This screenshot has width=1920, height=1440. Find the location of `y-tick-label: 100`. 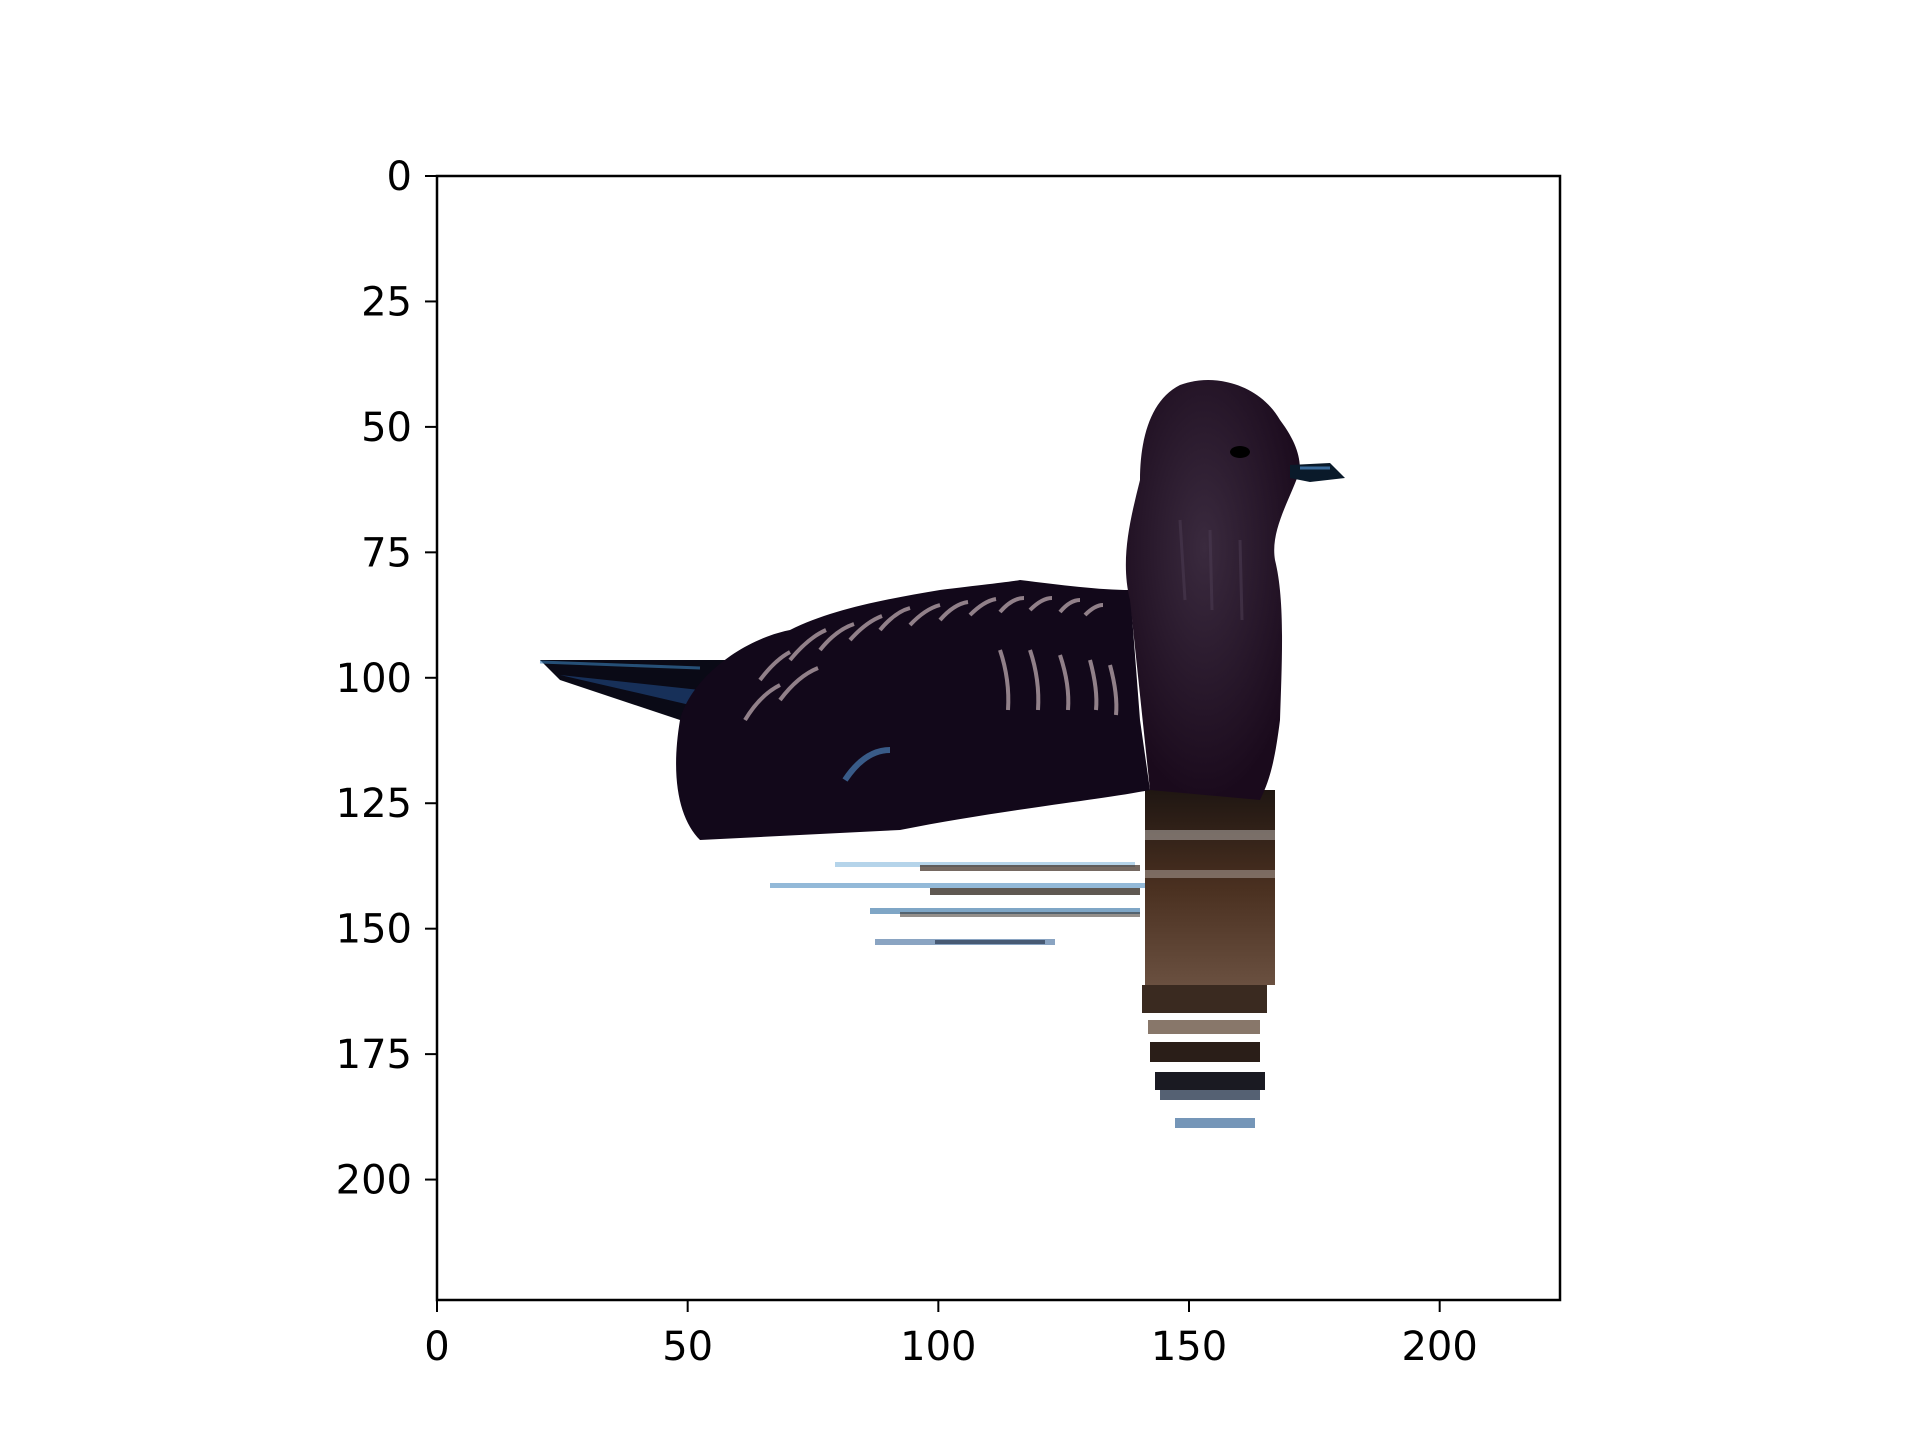

y-tick-label: 100 is located at coordinates (374, 679).